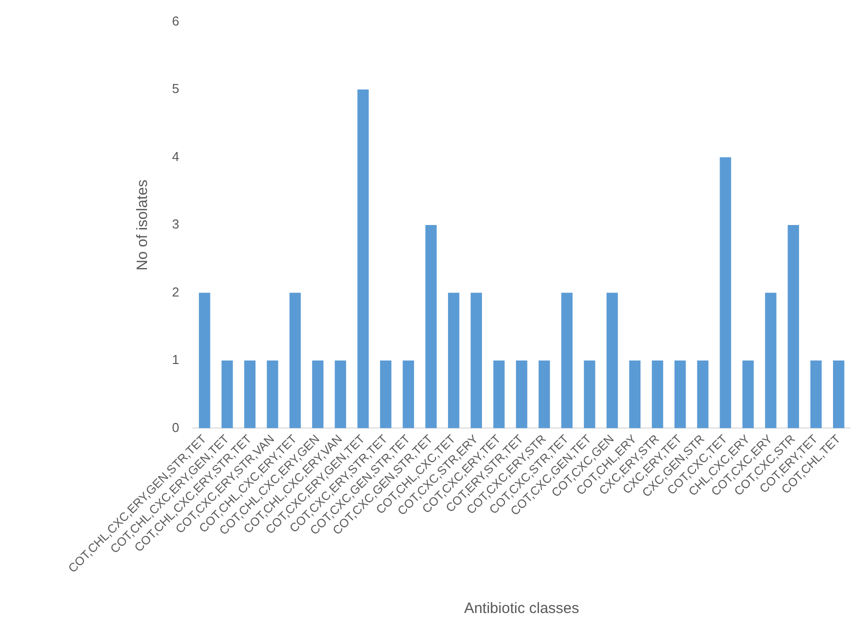  Describe the element at coordinates (176, 224) in the screenshot. I see `y-tick-label: 3` at that location.